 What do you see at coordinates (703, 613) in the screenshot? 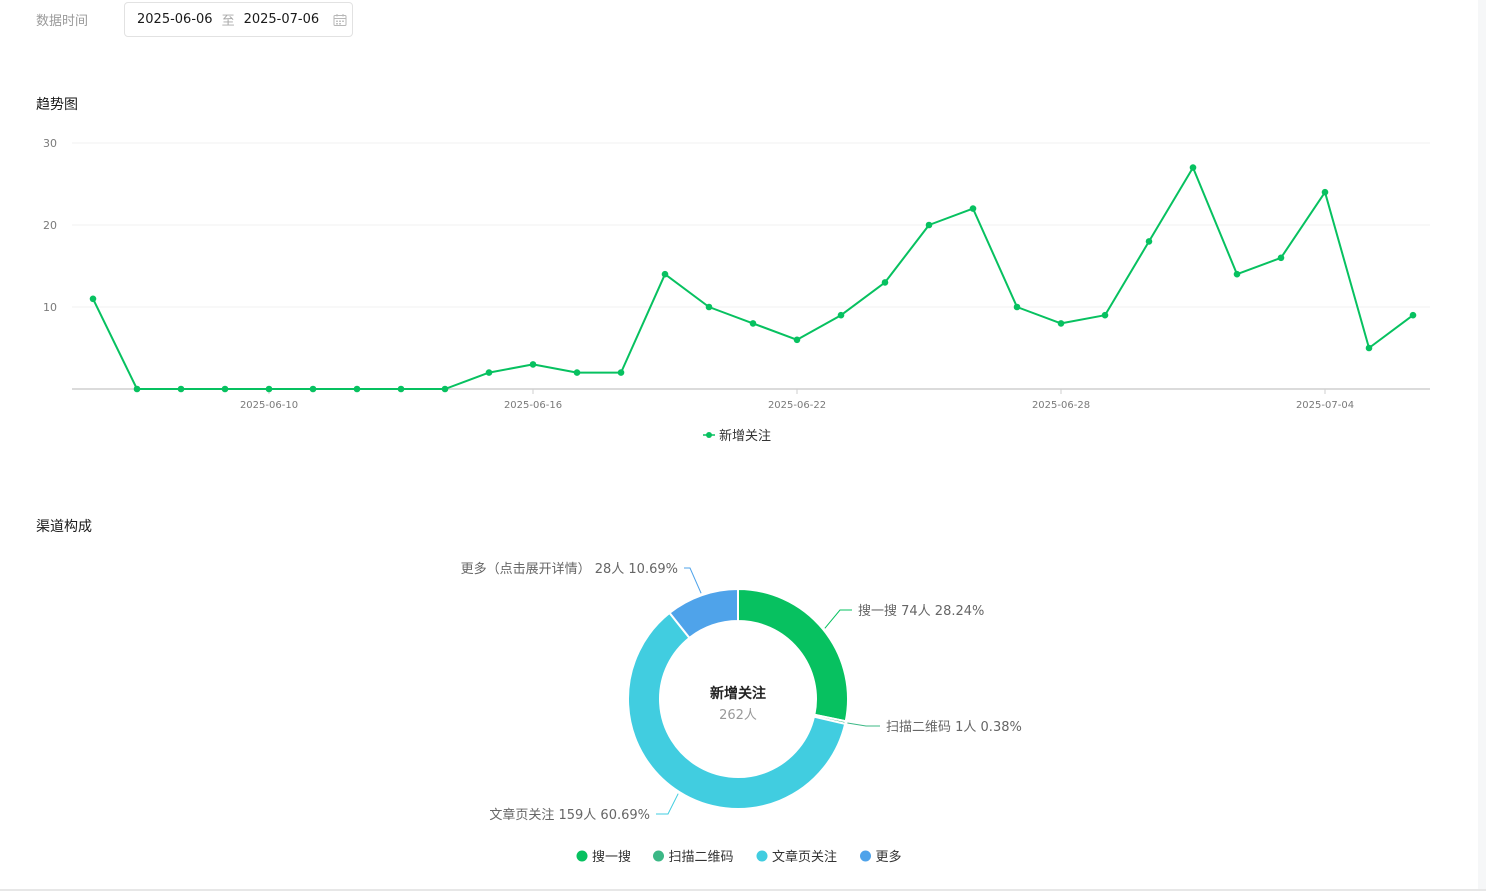
I see `donut-slice-更多` at bounding box center [703, 613].